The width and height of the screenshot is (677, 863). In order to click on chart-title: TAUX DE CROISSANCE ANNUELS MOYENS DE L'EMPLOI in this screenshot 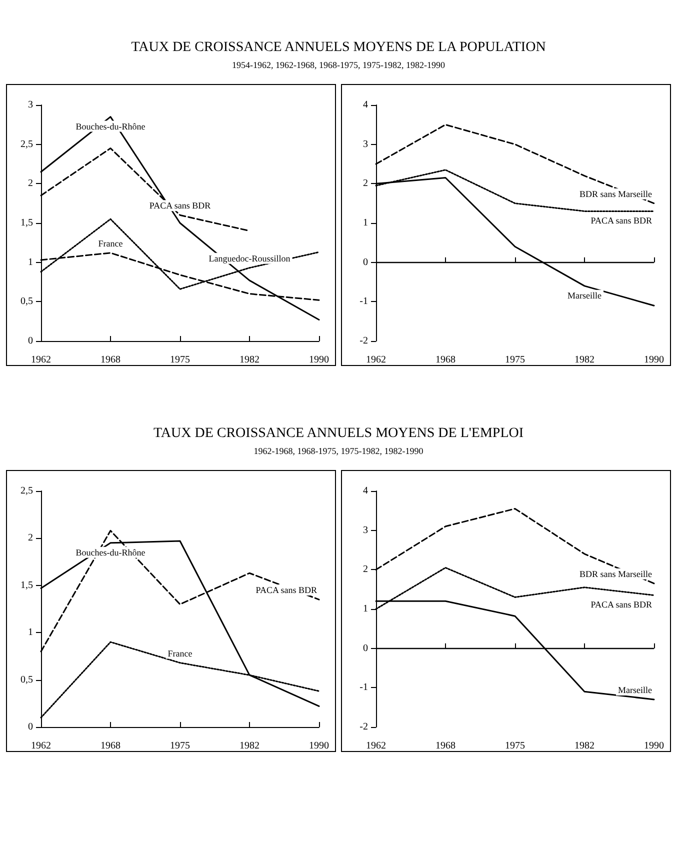, I will do `click(338, 434)`.